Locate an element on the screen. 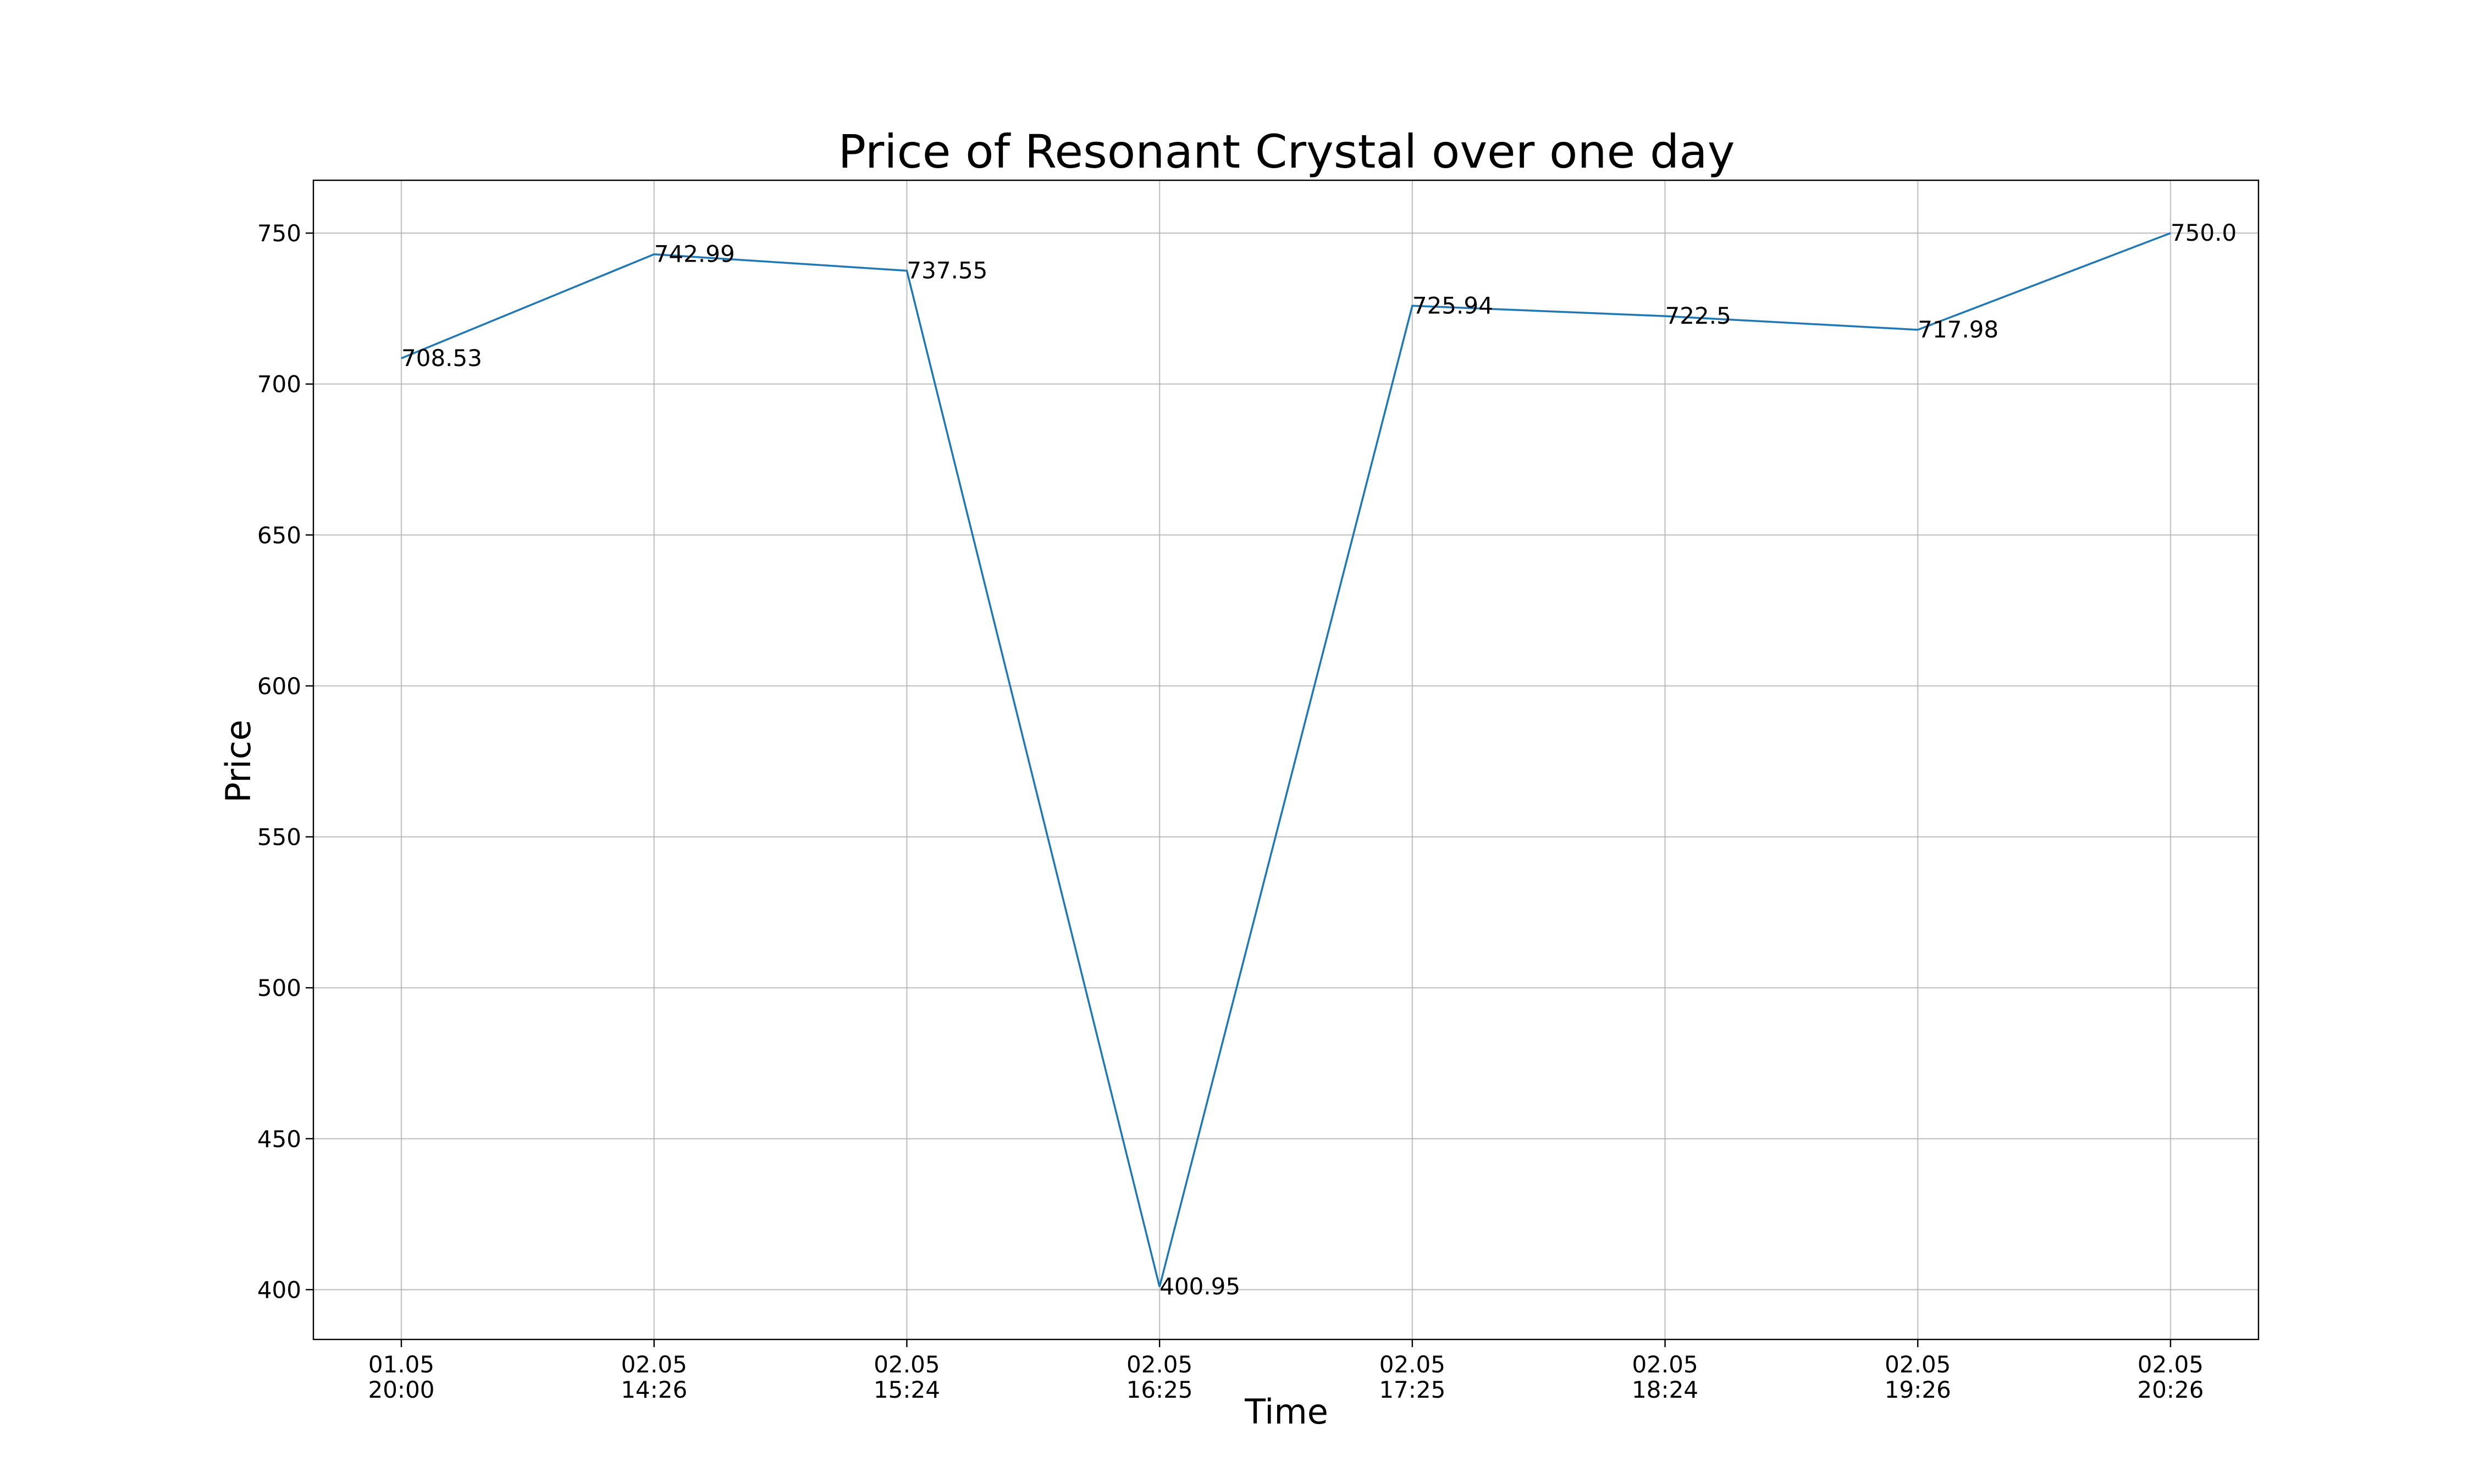 The width and height of the screenshot is (2474, 1484). data-label: 750.0 is located at coordinates (2204, 232).